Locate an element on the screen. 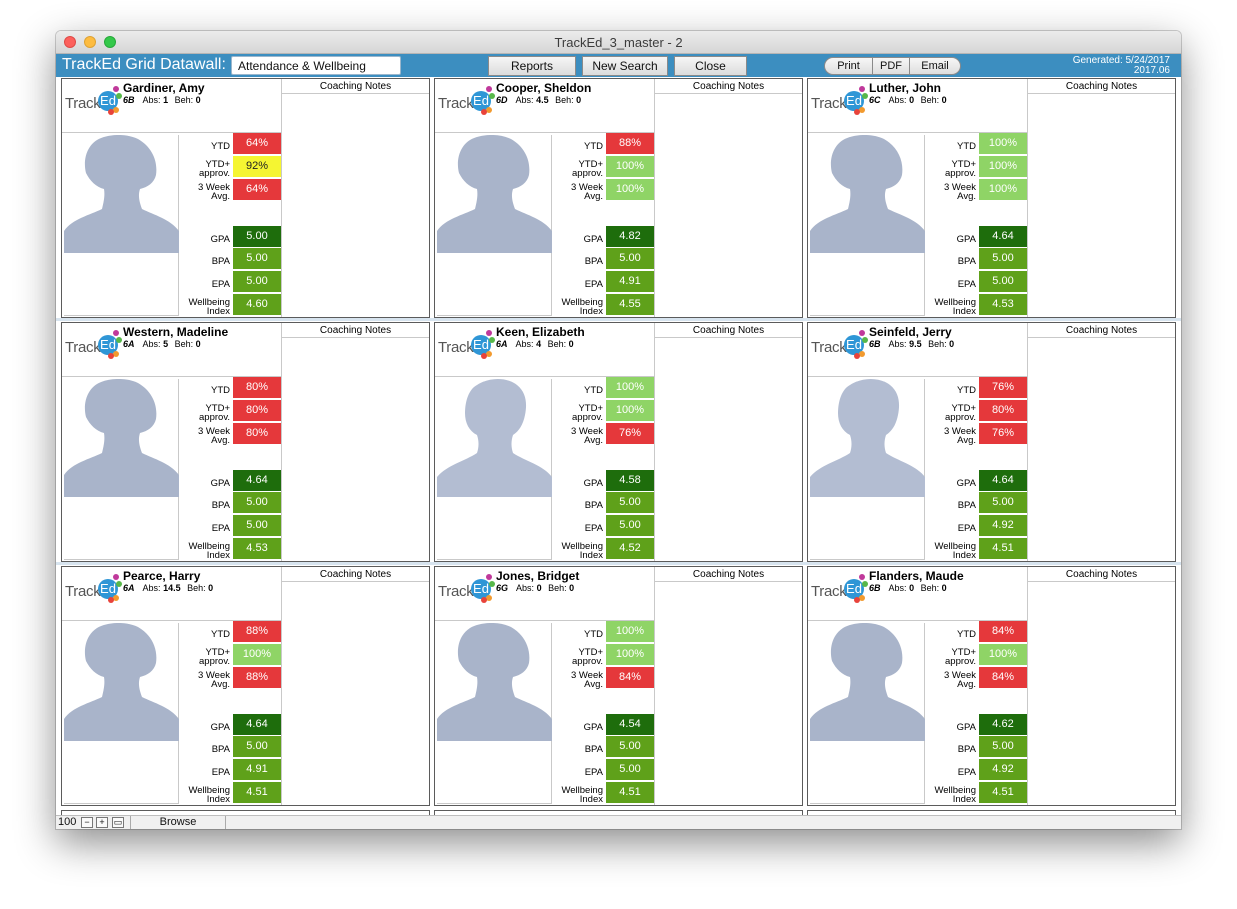  student-name: Jones, Bridget is located at coordinates (538, 576).